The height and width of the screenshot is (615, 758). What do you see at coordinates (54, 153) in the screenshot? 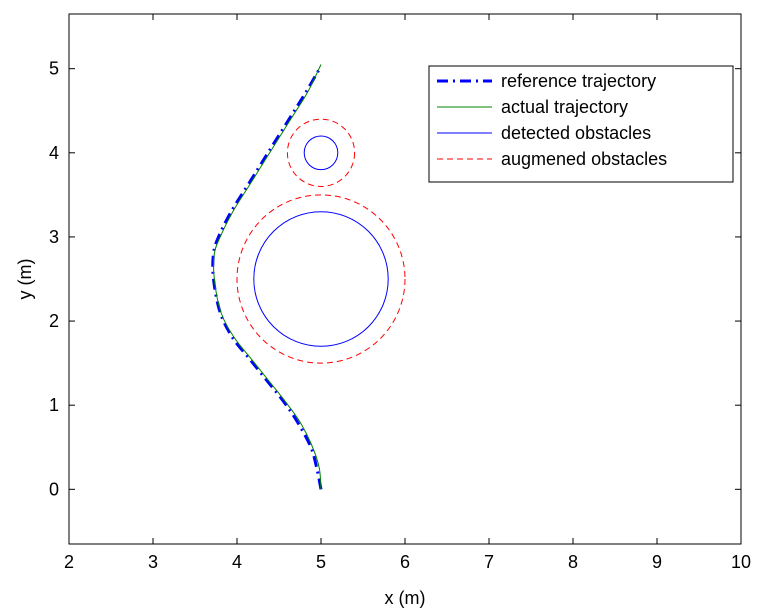
I see `y-tick-label-4: 4` at bounding box center [54, 153].